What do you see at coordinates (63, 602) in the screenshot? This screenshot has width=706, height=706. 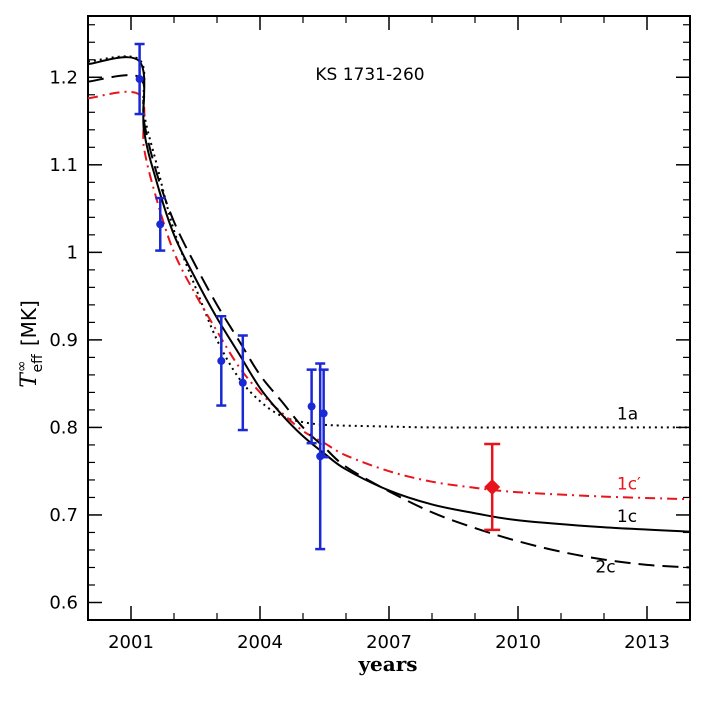 I see `y-tick-label: 0.6` at bounding box center [63, 602].